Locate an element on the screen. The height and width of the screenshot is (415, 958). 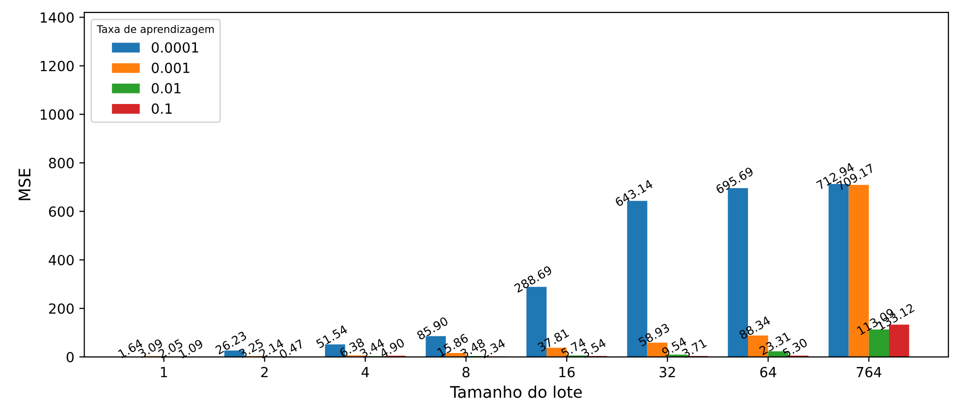
x-tick-label: 764 is located at coordinates (869, 372).